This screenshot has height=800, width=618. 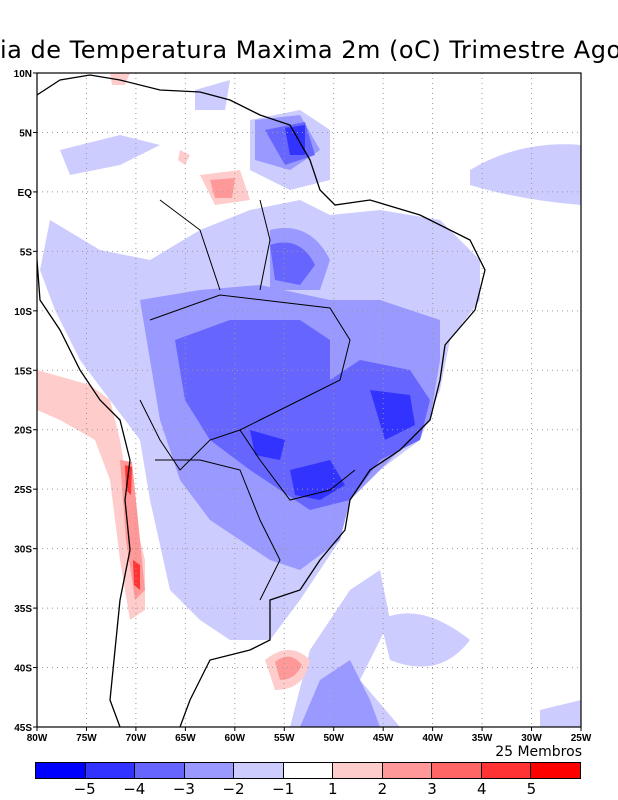 What do you see at coordinates (84, 789) in the screenshot?
I see `colorbar-label: −5` at bounding box center [84, 789].